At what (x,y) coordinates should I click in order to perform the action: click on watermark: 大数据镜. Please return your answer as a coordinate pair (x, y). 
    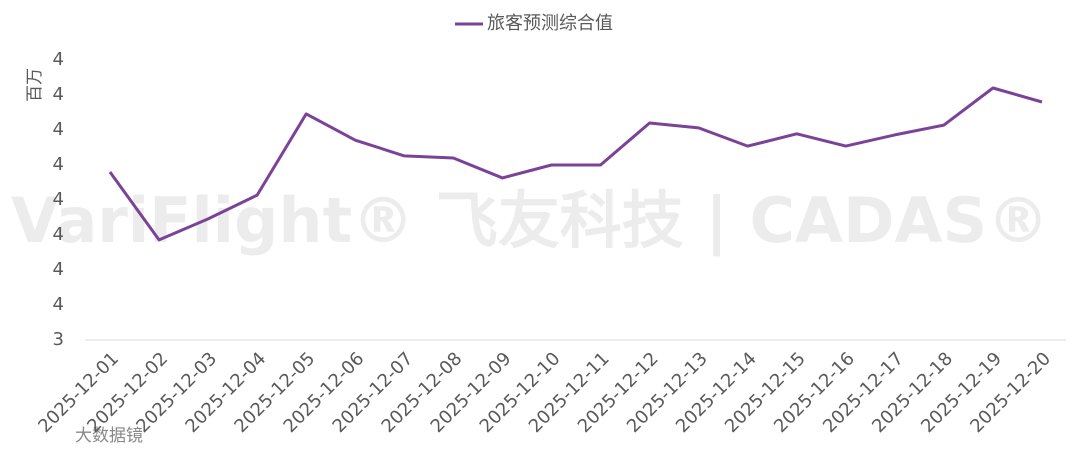
    Looking at the image, I should click on (109, 436).